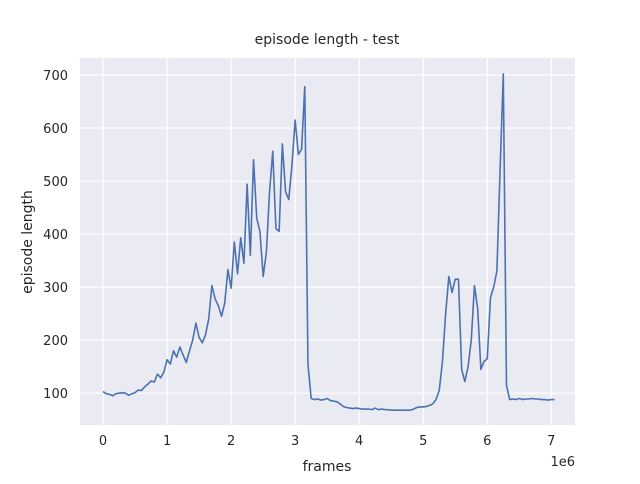  I want to click on x-offset-label: 1e6, so click(562, 462).